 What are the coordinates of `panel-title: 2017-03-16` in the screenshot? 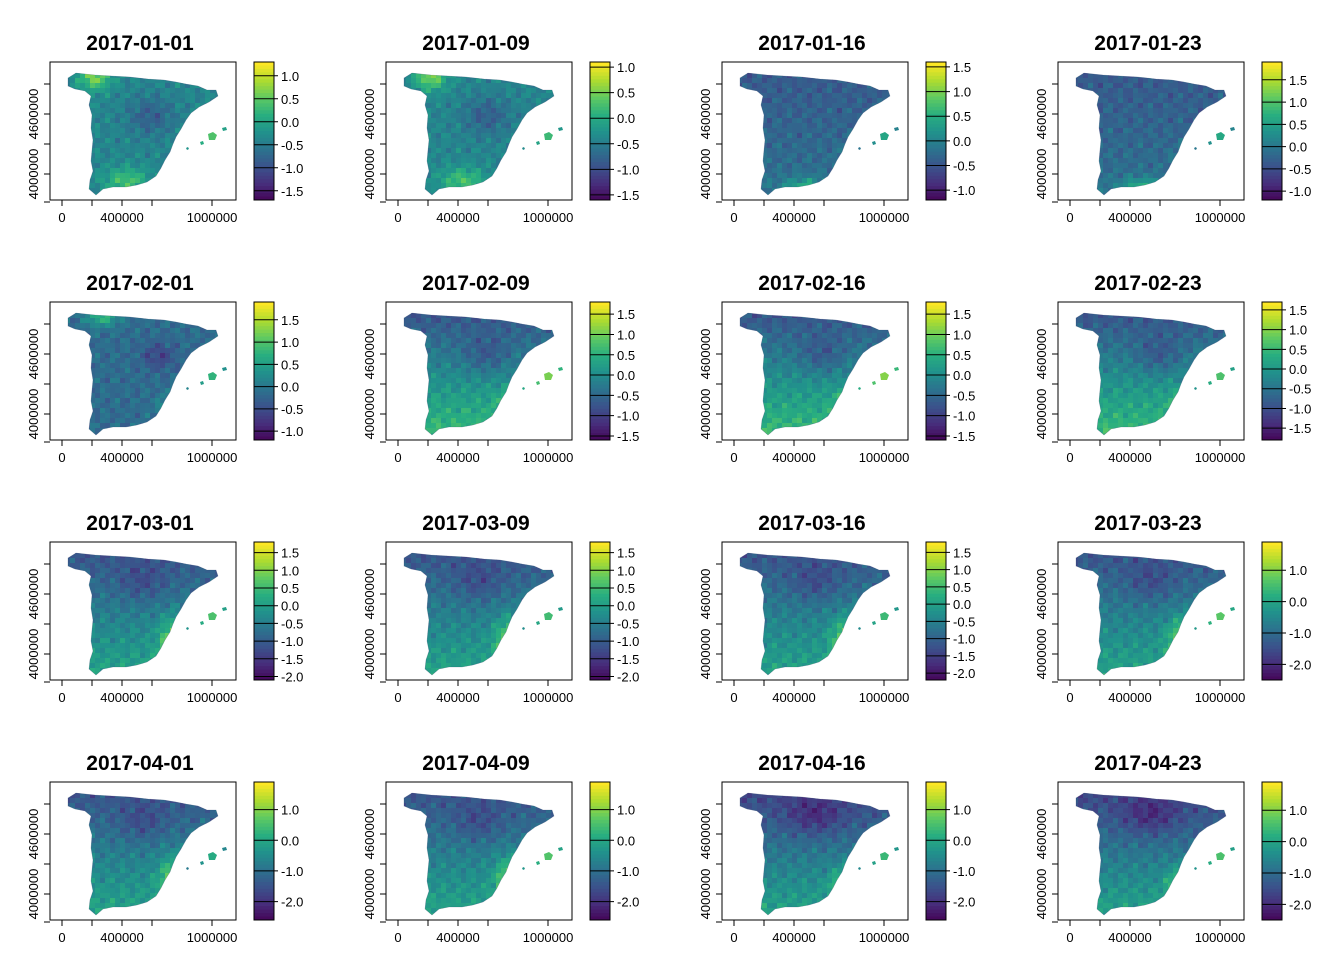 It's located at (811, 523).